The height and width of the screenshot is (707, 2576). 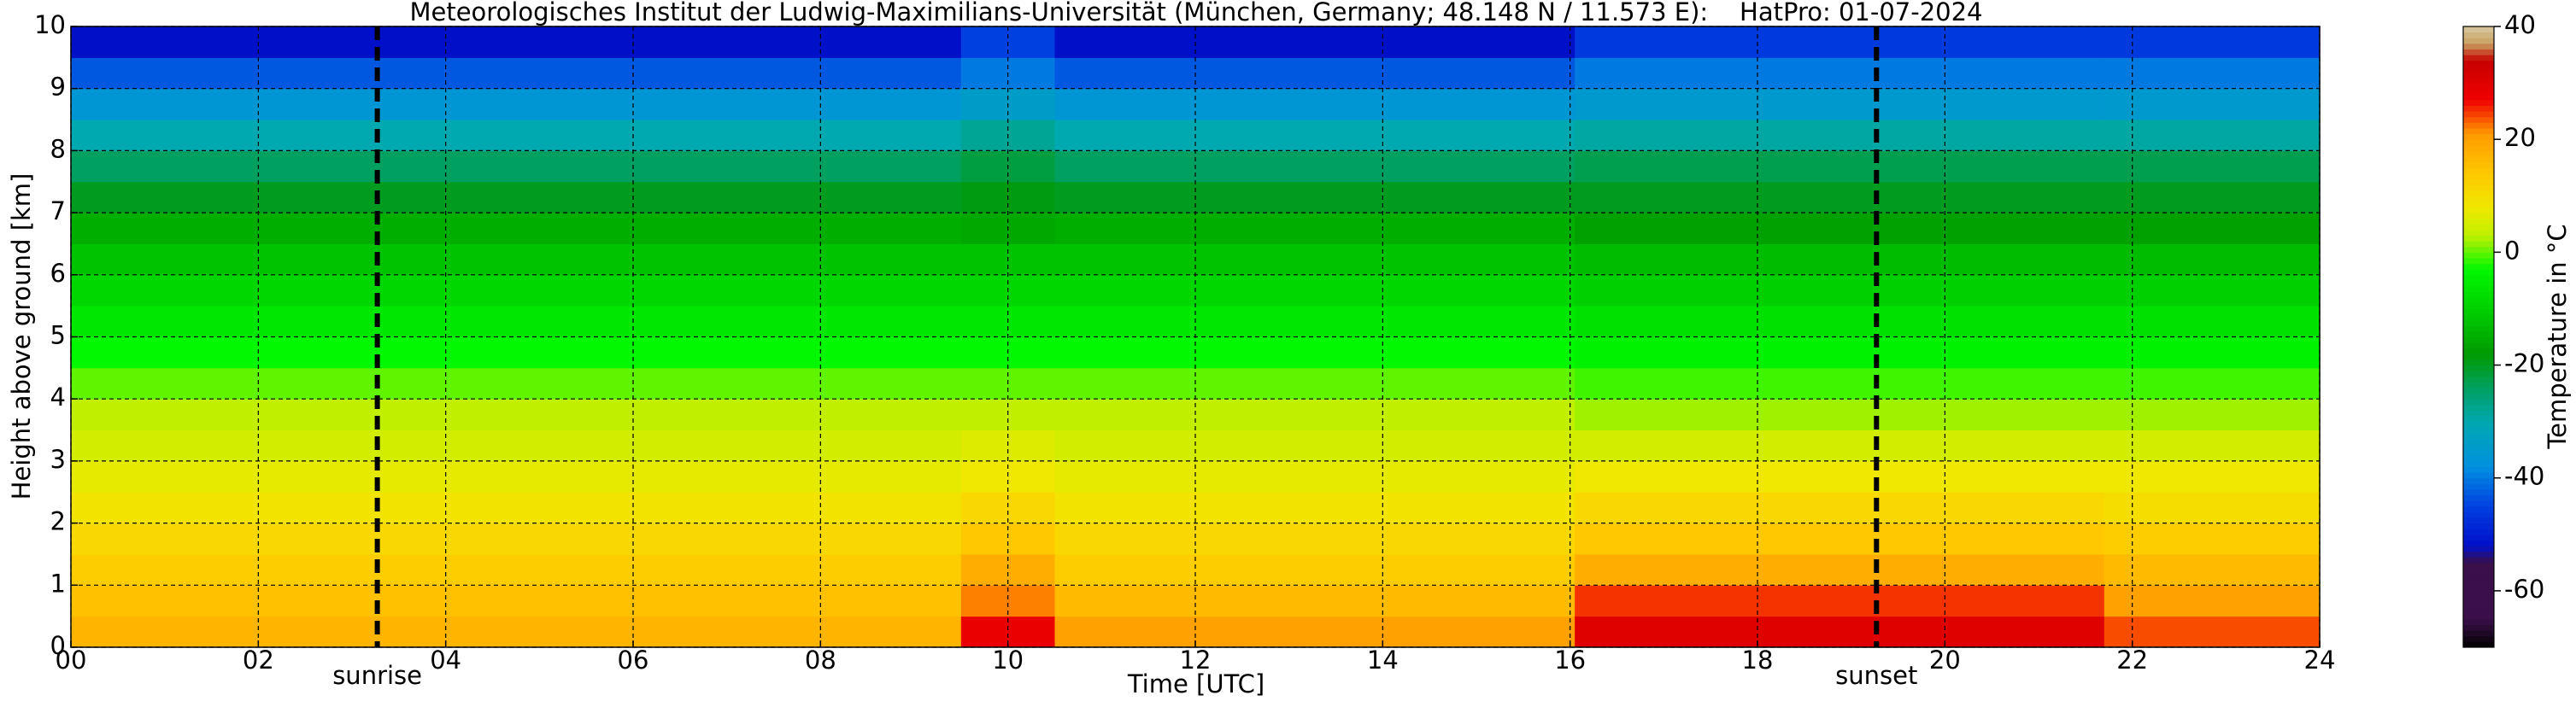 I want to click on y-tick-label: 9, so click(x=58, y=87).